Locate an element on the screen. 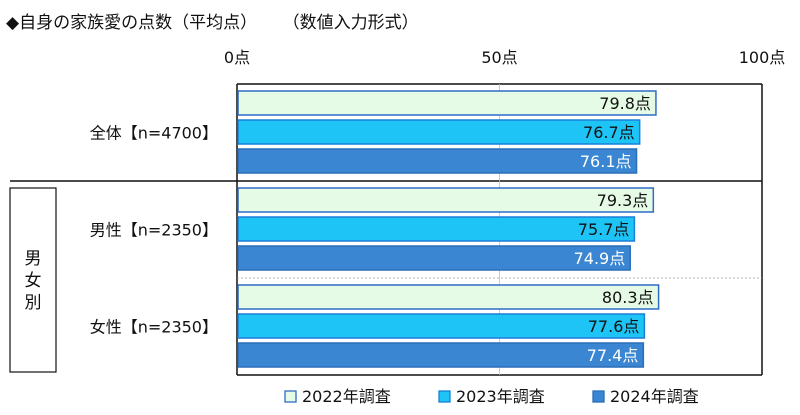 This screenshot has width=800, height=415. bar-value-label: 79.3点 is located at coordinates (623, 200).